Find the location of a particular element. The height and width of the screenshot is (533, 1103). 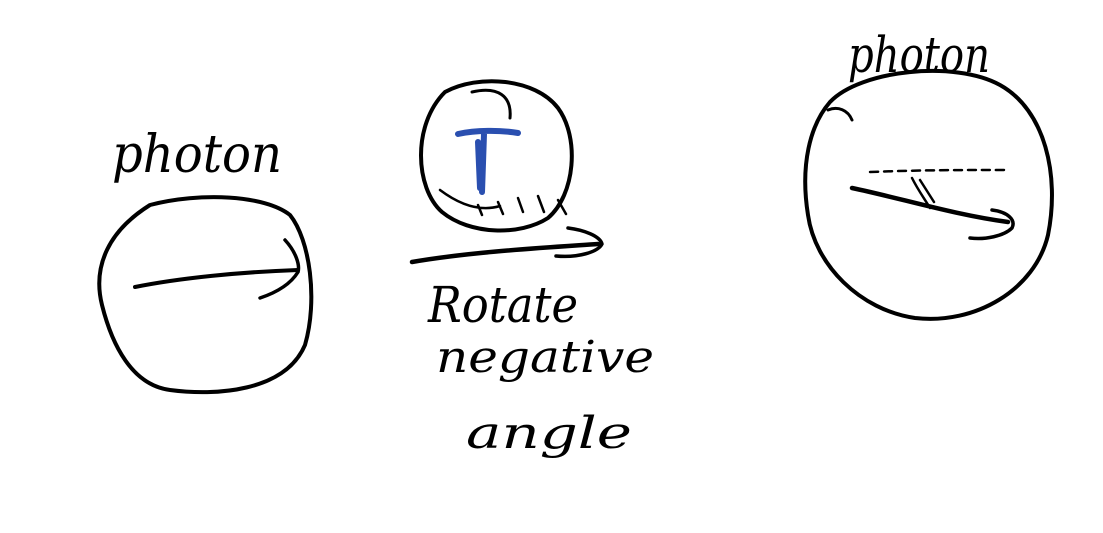

right-reference-dashes is located at coordinates (937, 171).